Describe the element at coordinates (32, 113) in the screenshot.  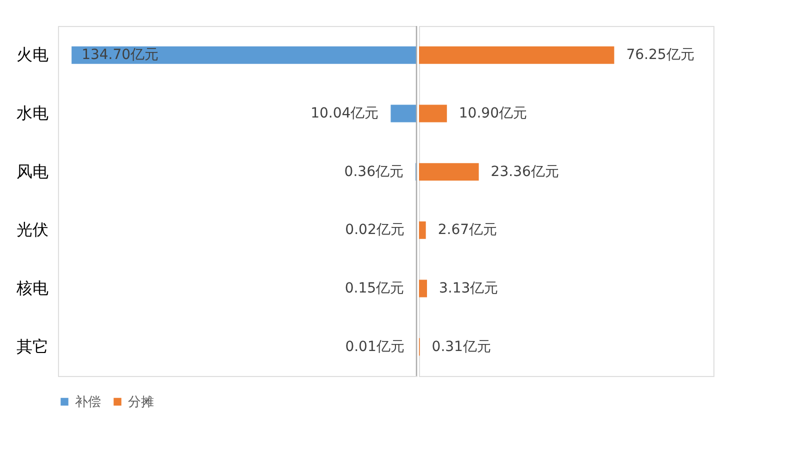
I see `y-tick-label: 水电` at that location.